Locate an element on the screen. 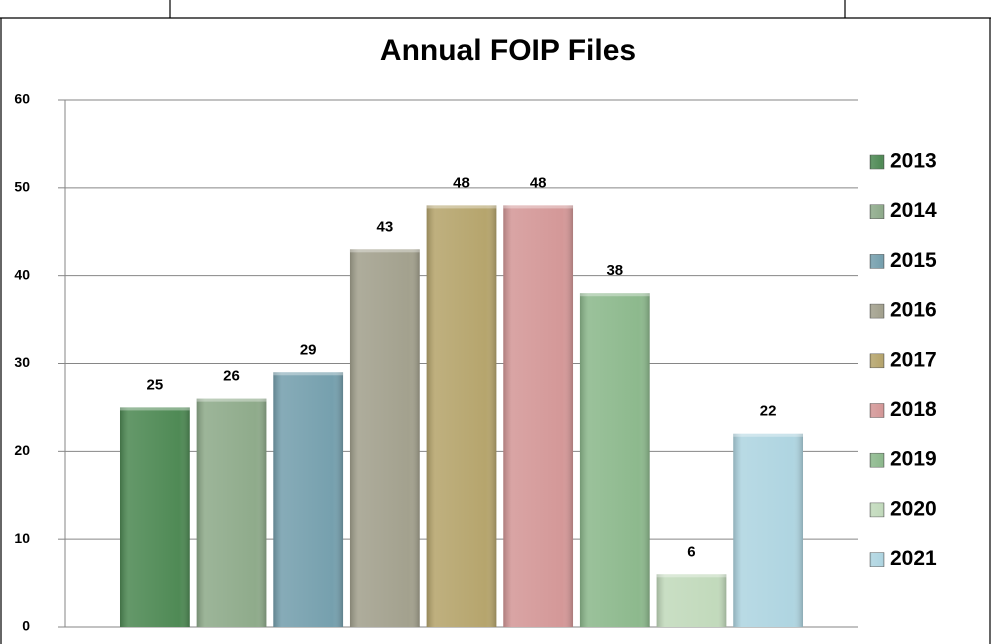 The width and height of the screenshot is (991, 644). legend-label: 2016 is located at coordinates (913, 310).